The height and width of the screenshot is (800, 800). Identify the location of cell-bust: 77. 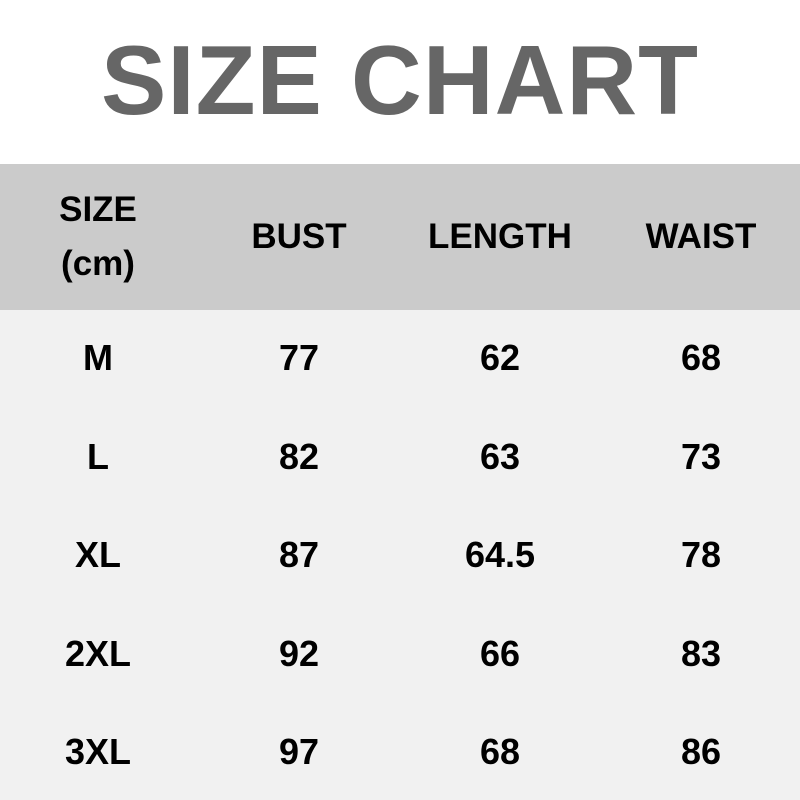
(299, 357).